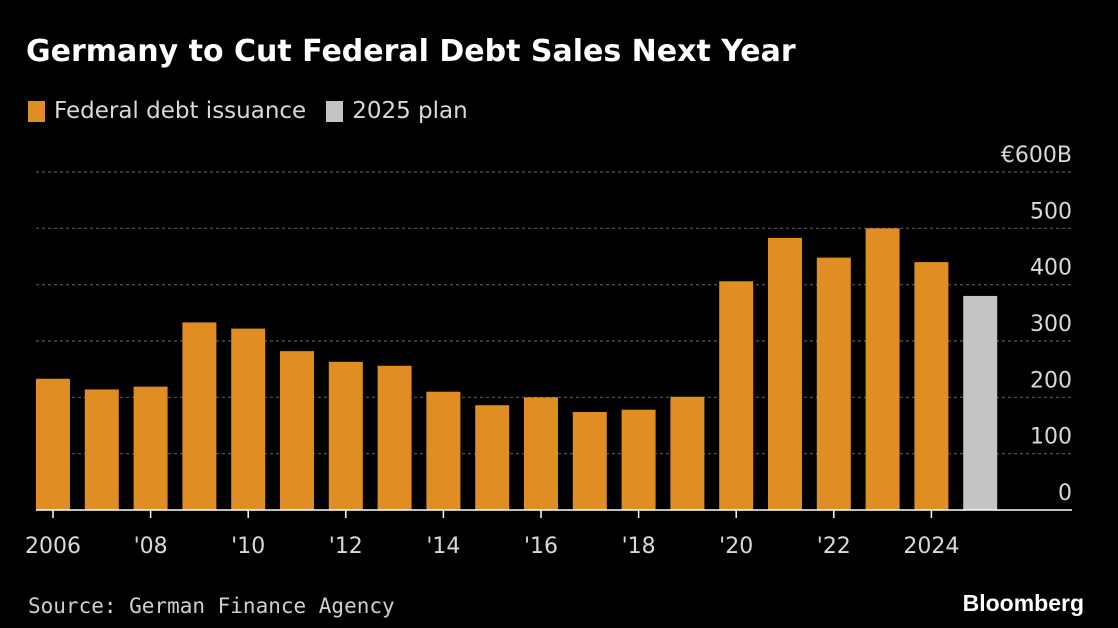  Describe the element at coordinates (1036, 155) in the screenshot. I see `y-tick-label: €600B` at that location.